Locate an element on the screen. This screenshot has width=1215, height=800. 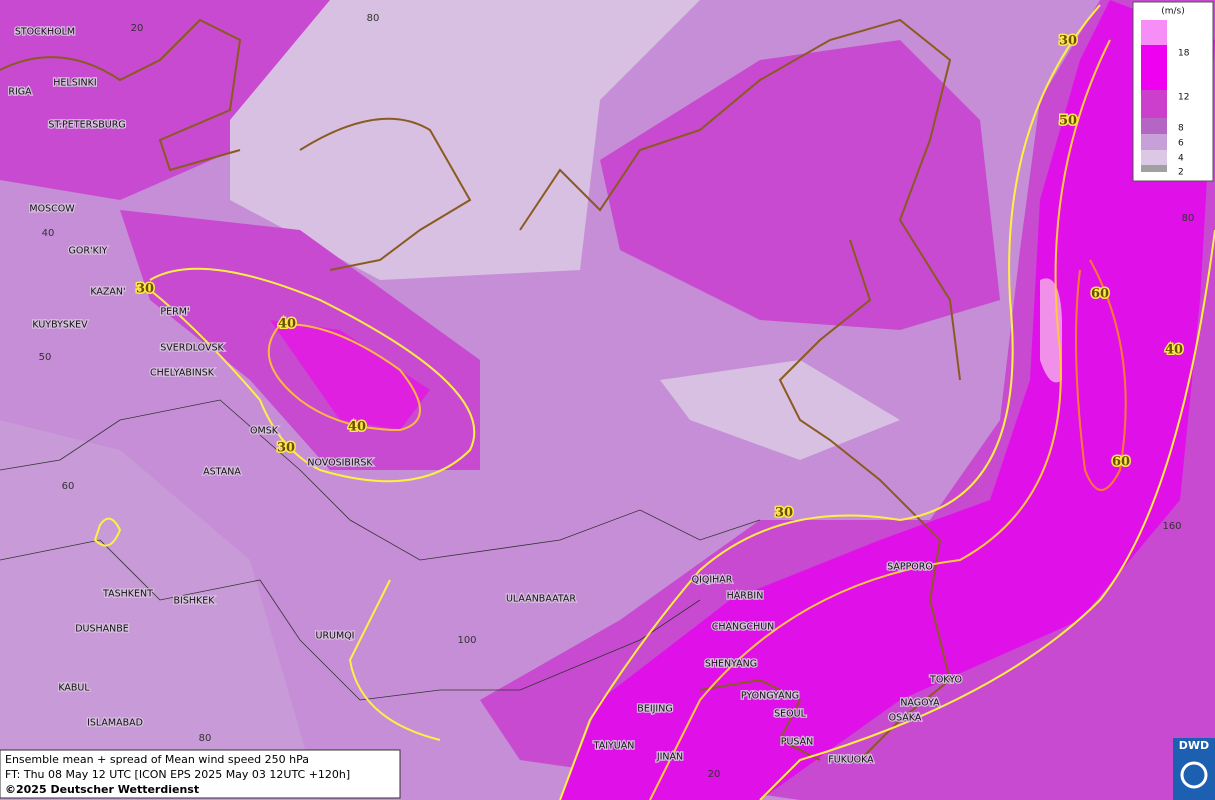
city-label: TOKYO is located at coordinates (945, 680).